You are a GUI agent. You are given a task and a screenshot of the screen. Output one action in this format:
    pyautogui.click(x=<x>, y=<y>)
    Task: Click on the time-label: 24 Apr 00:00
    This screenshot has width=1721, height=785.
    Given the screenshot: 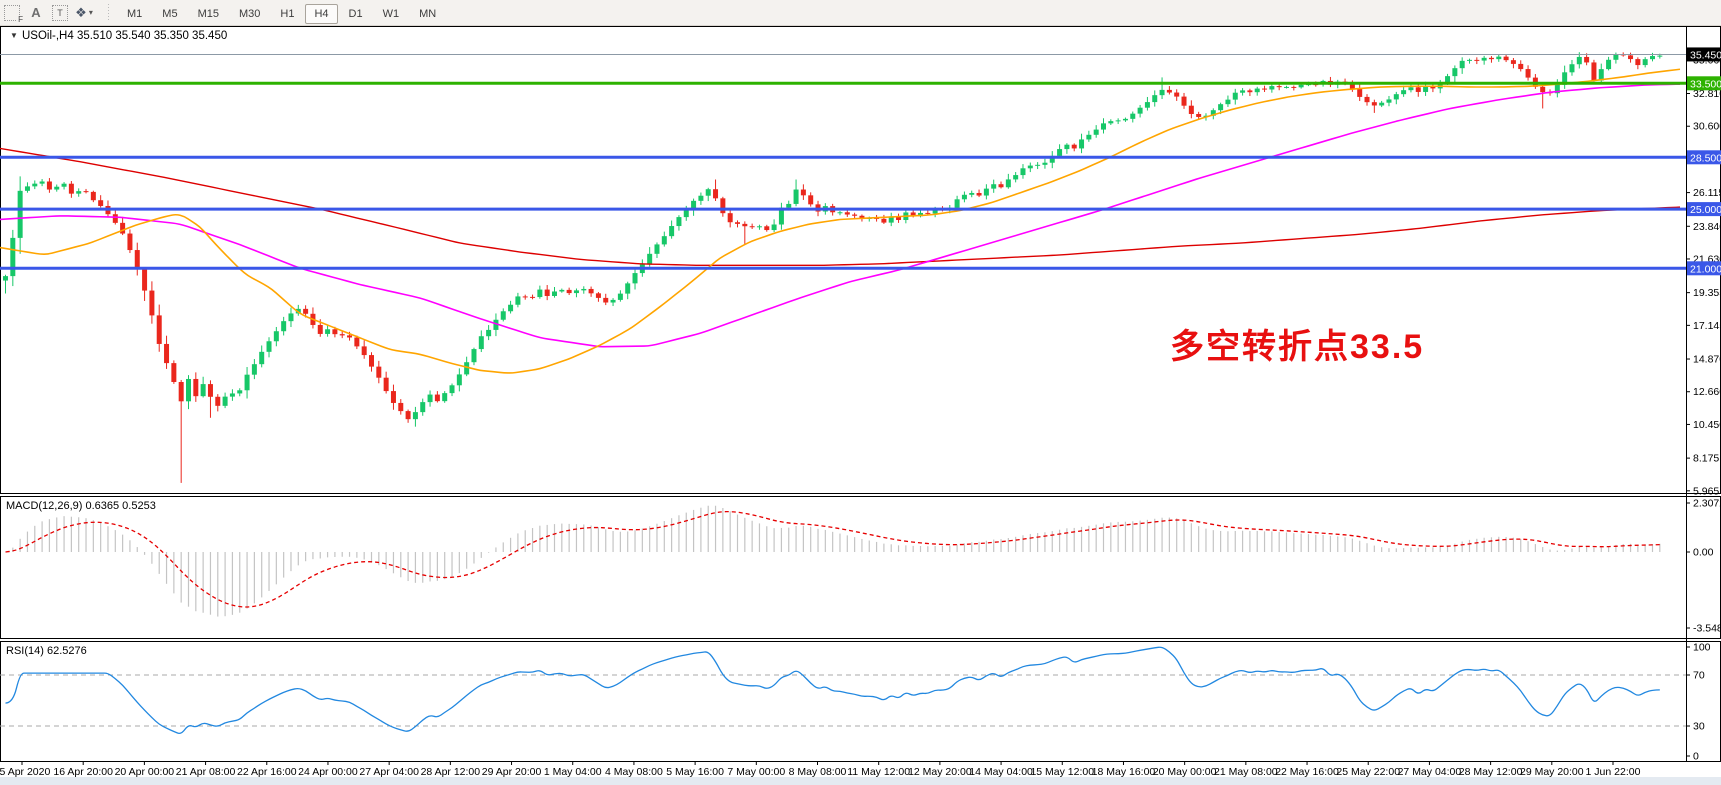 What is the action you would take?
    pyautogui.click(x=328, y=772)
    